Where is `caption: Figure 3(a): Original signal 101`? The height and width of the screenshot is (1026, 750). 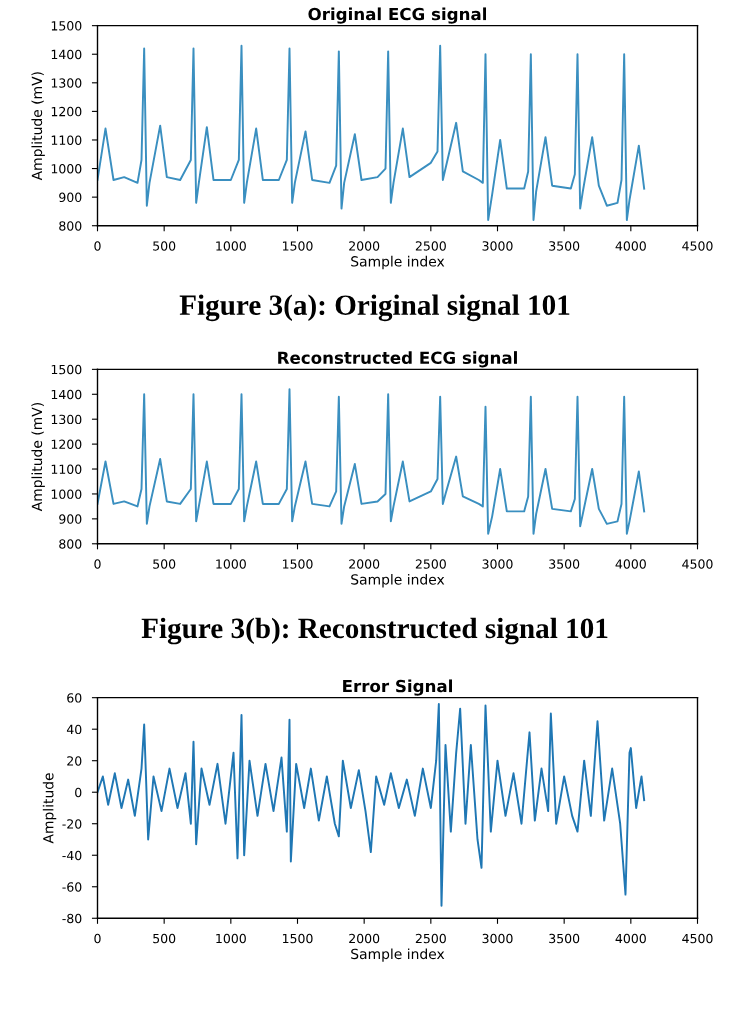
caption: Figure 3(a): Original signal 101 is located at coordinates (374, 308).